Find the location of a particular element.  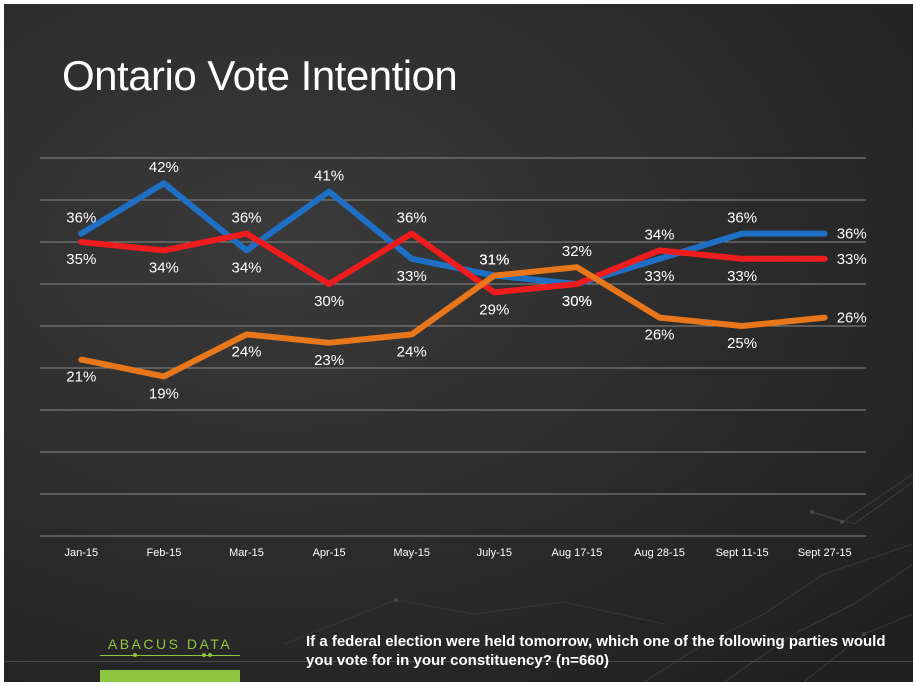

data-label: 31% is located at coordinates (494, 260).